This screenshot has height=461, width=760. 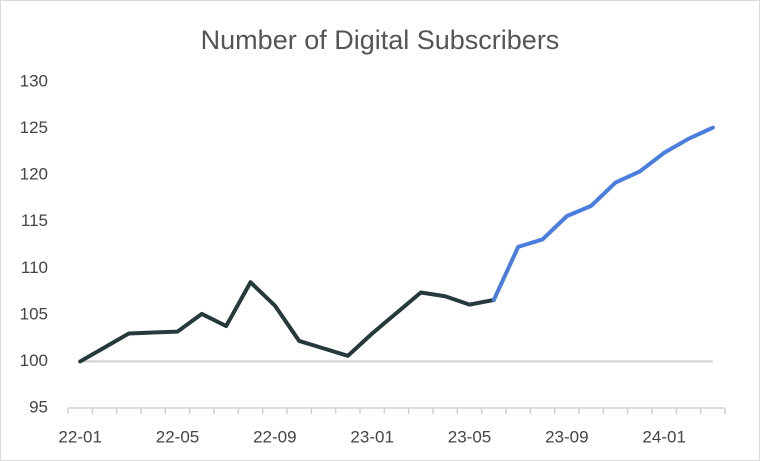 I want to click on x-tick-label: 22-09, so click(x=274, y=436).